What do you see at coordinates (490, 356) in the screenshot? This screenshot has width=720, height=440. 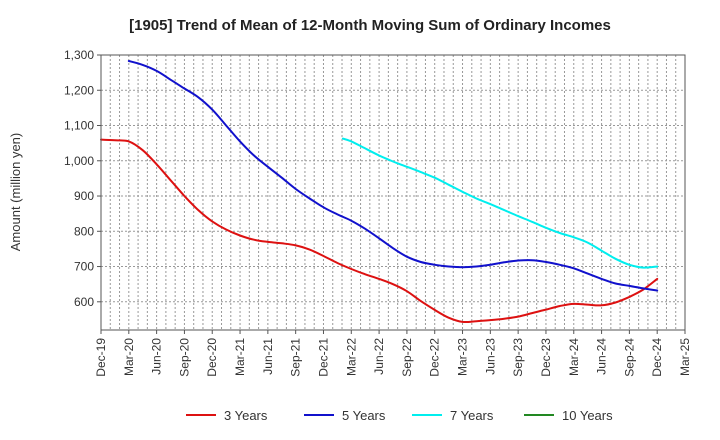 I see `x-tick-label: Jun-23` at bounding box center [490, 356].